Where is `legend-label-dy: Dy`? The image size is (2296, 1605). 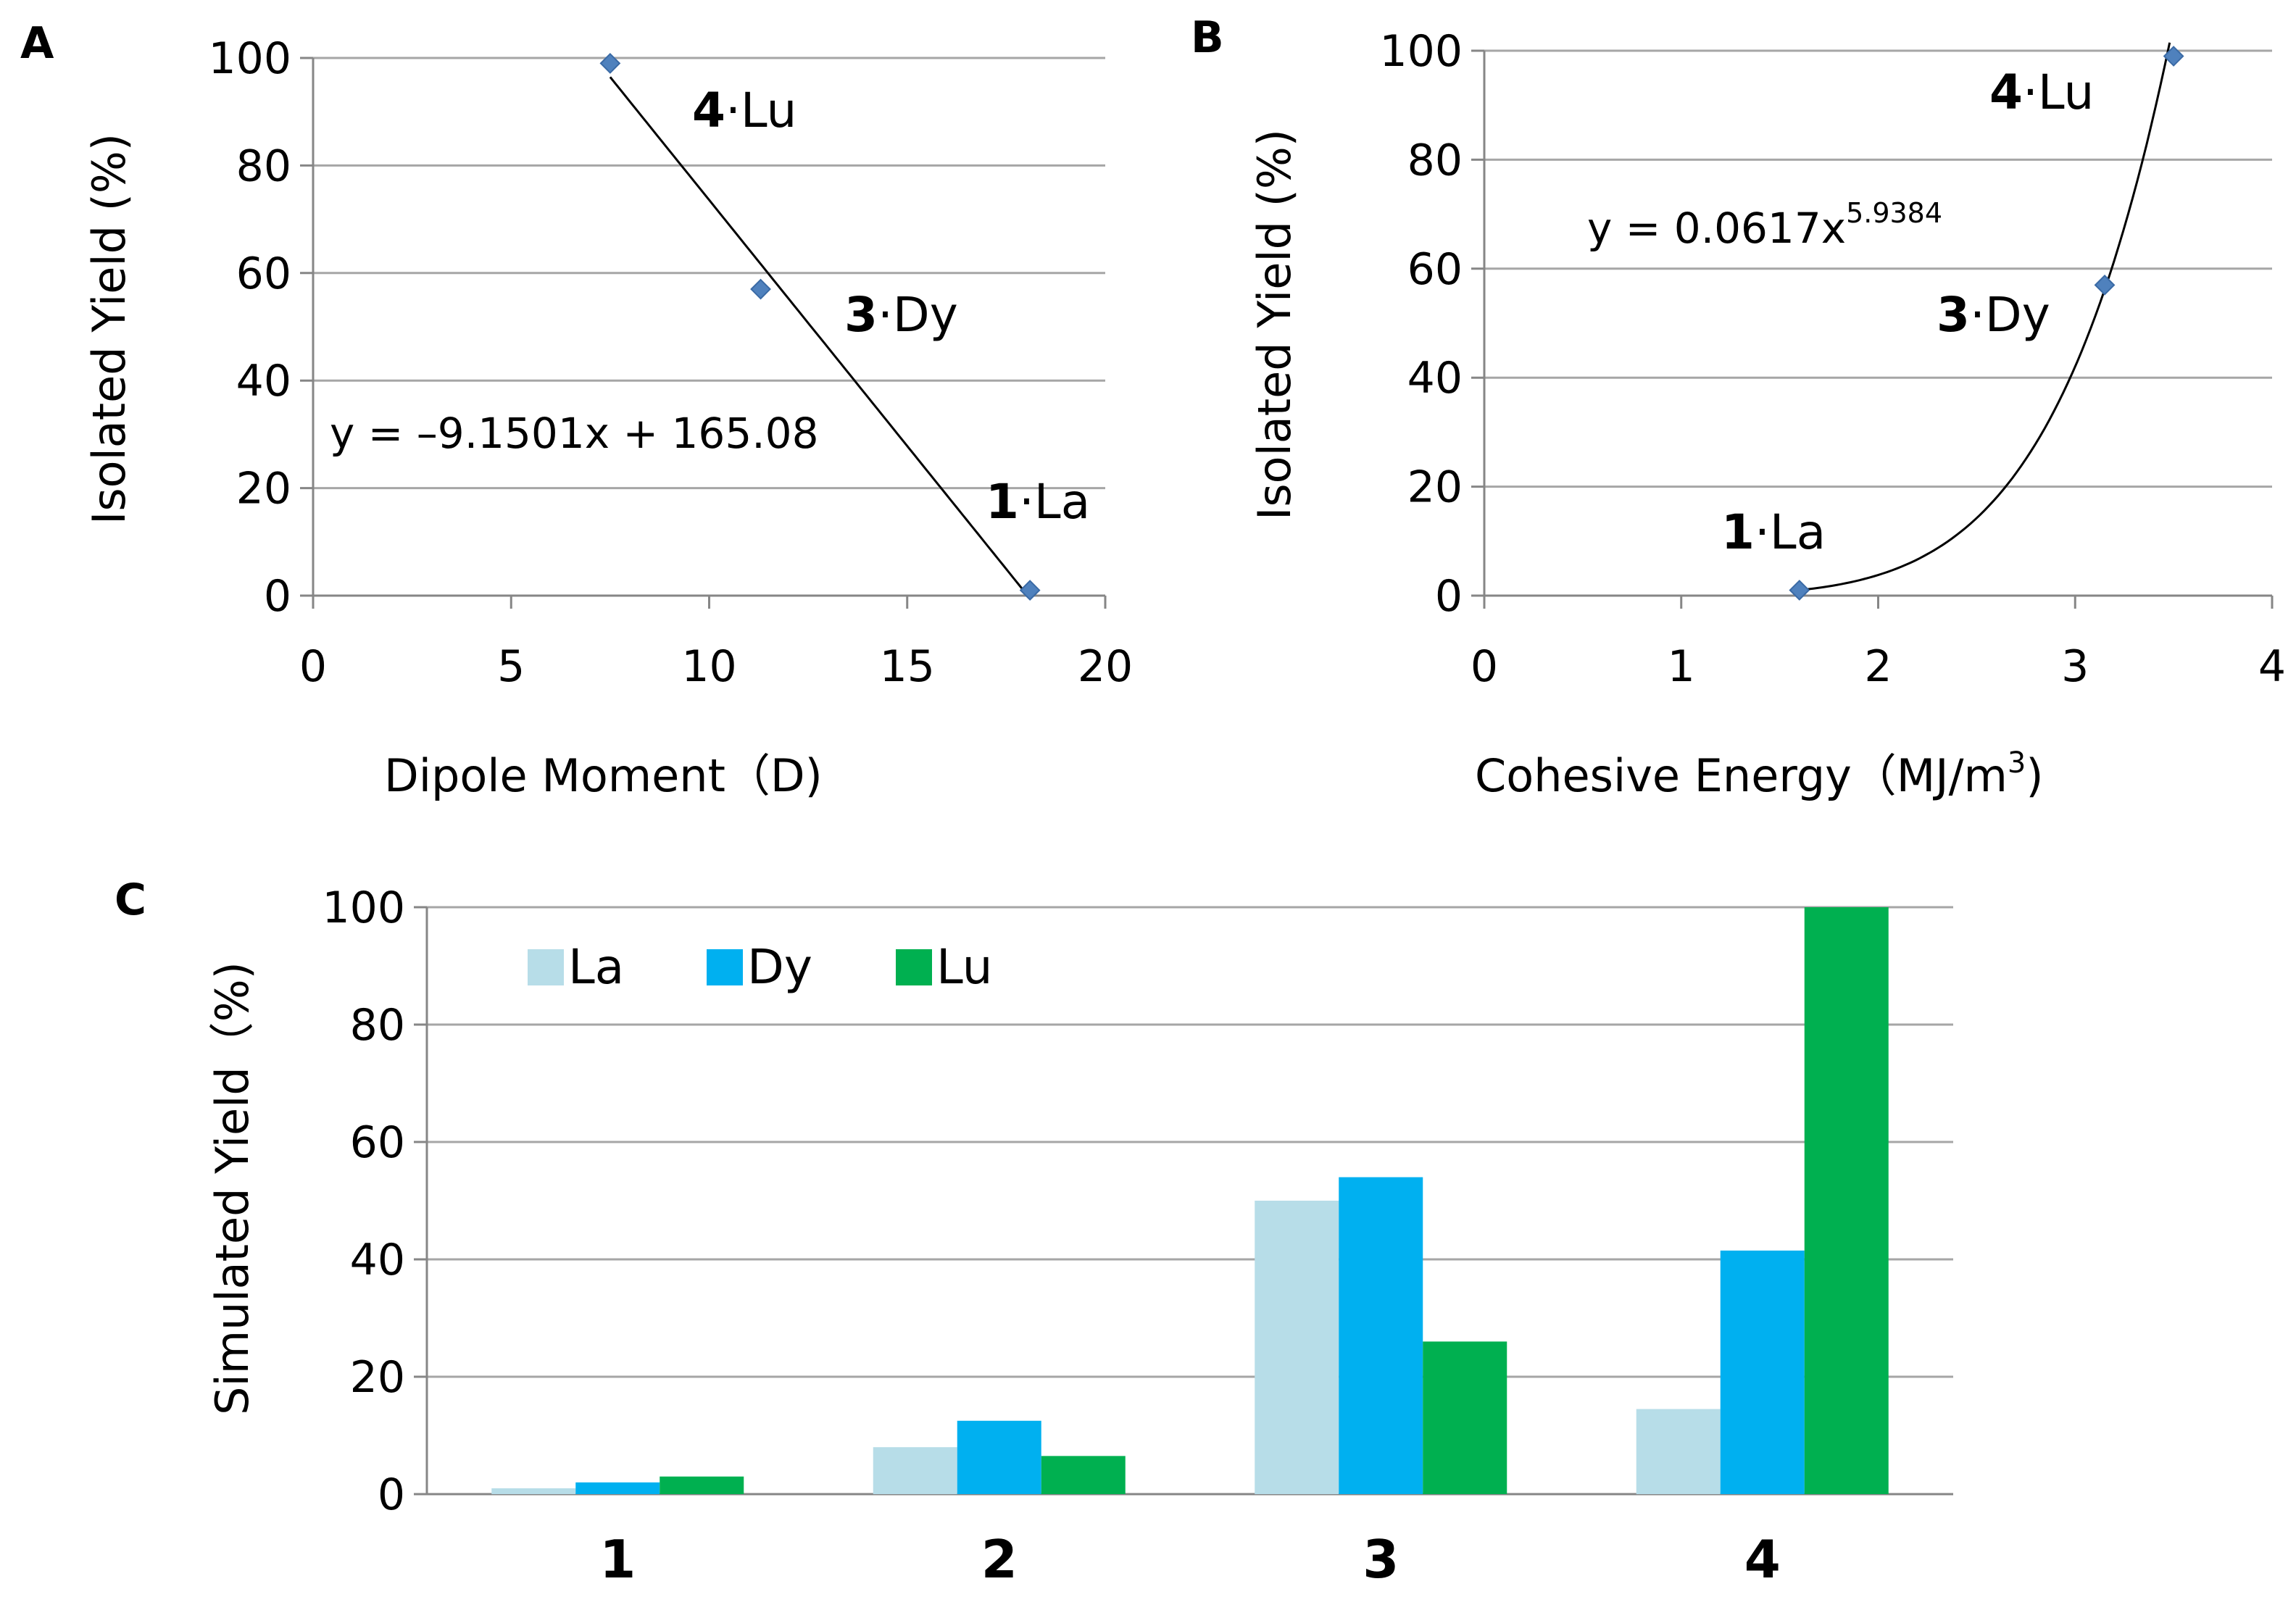 legend-label-dy: Dy is located at coordinates (779, 967).